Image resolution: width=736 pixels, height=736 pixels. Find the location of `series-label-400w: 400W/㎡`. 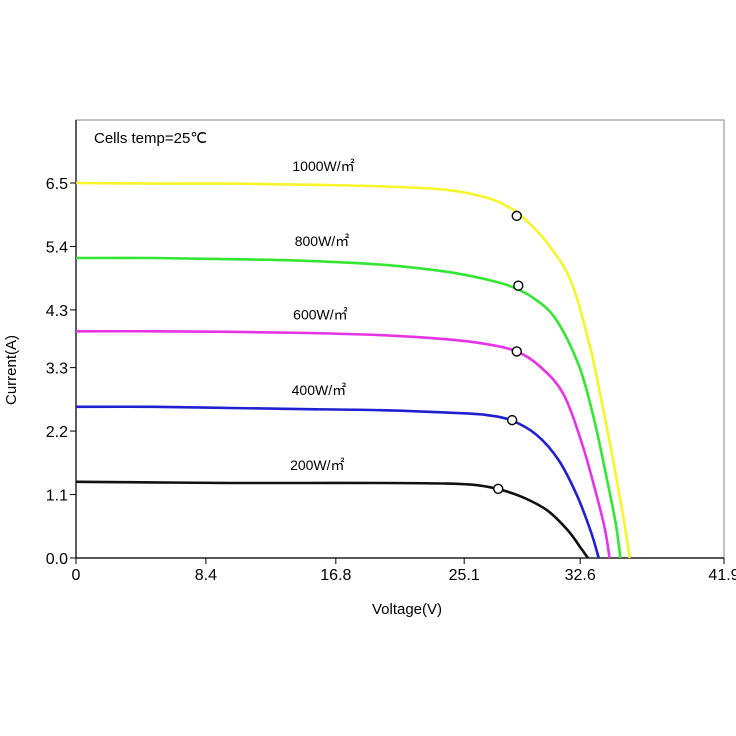

series-label-400w: 400W/㎡ is located at coordinates (319, 390).